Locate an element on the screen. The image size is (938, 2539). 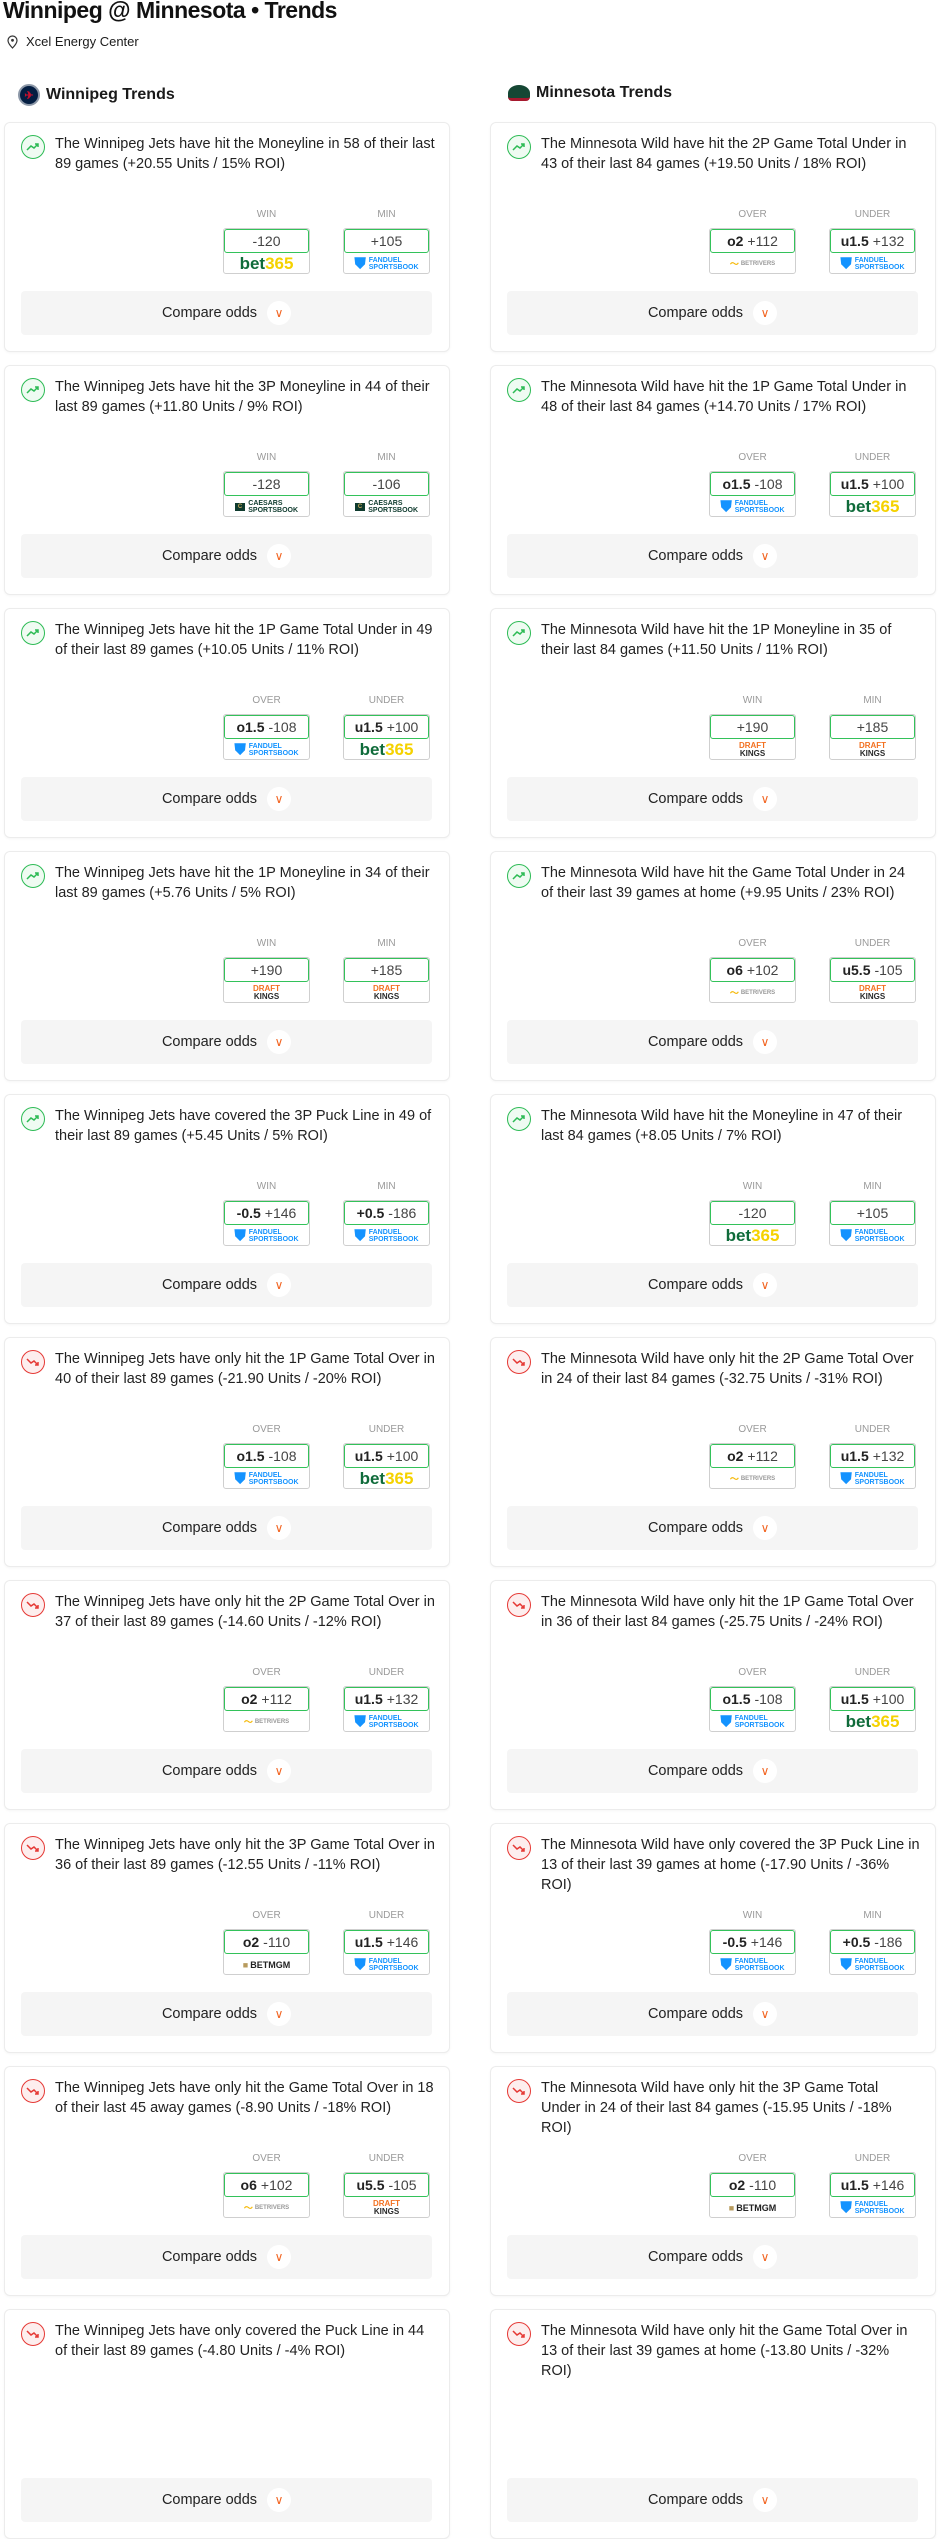
odds-button: -128 C CAESARS SPORTSBOOK is located at coordinates (266, 494).